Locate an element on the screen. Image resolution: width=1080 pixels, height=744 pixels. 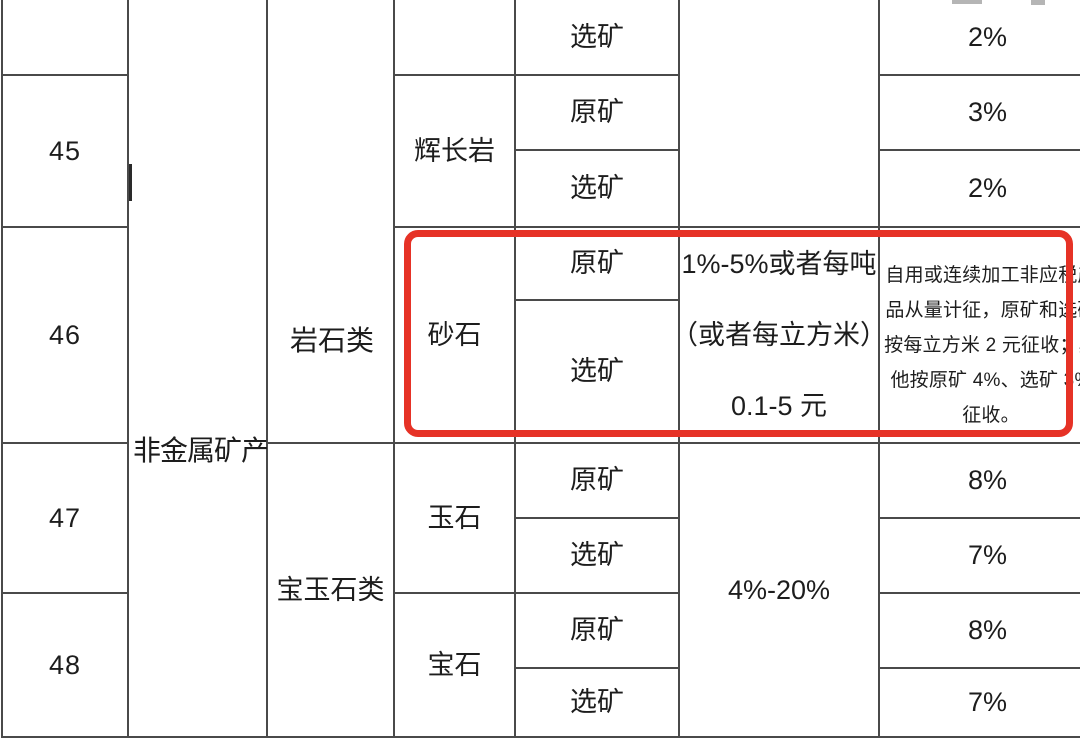
tax-rate-cell: 3% is located at coordinates (979, 112).